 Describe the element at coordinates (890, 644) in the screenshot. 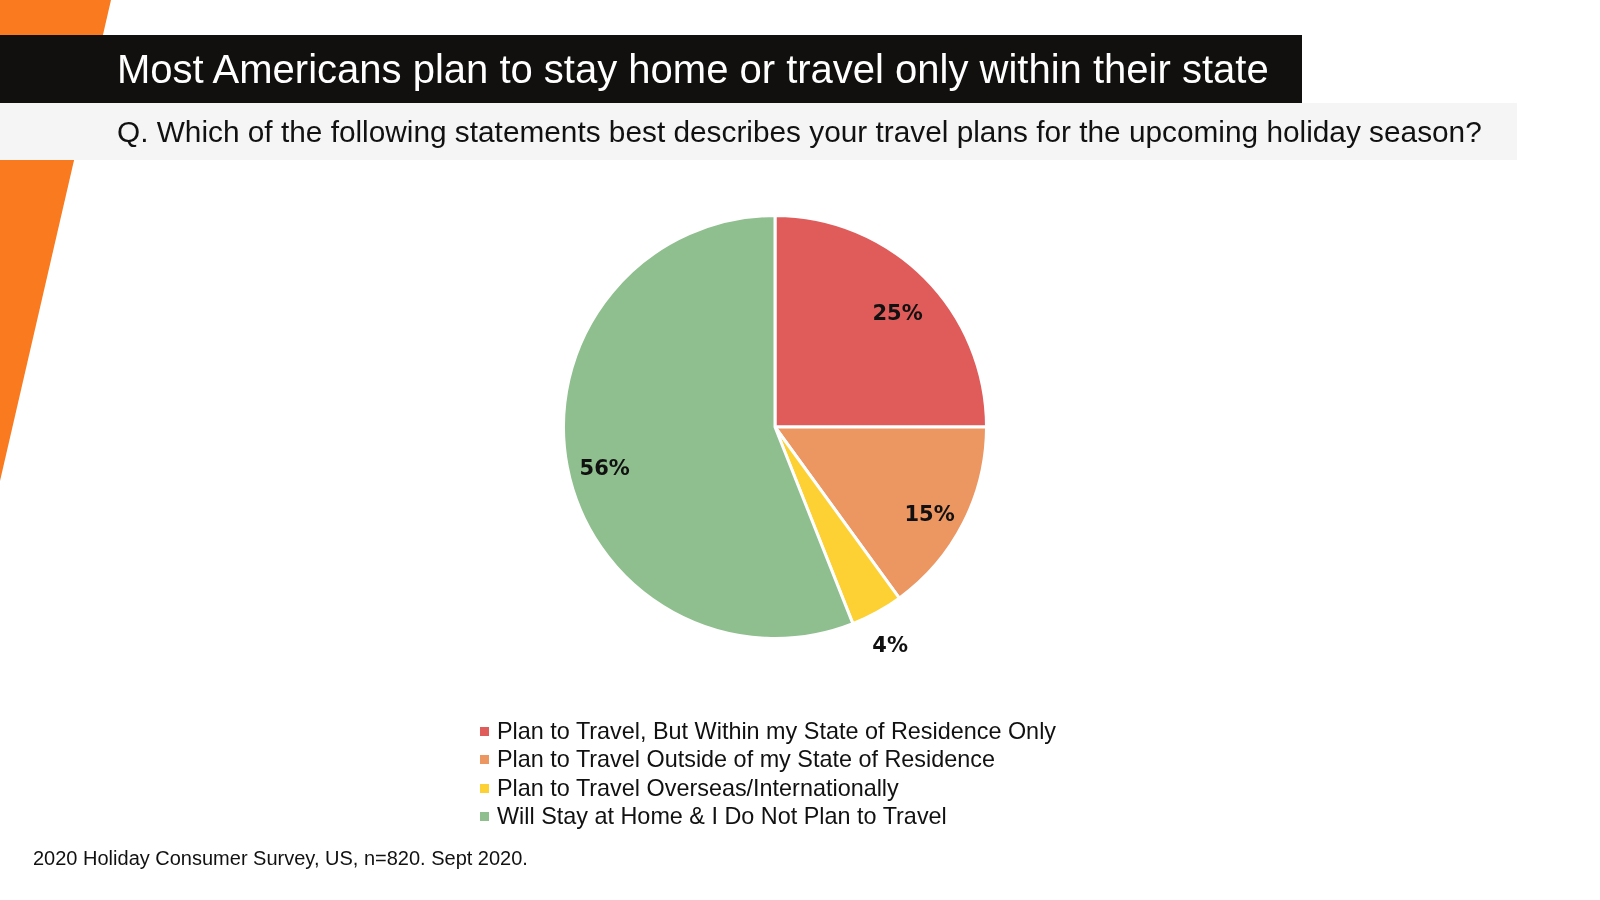

I see `data-label: 4%` at that location.